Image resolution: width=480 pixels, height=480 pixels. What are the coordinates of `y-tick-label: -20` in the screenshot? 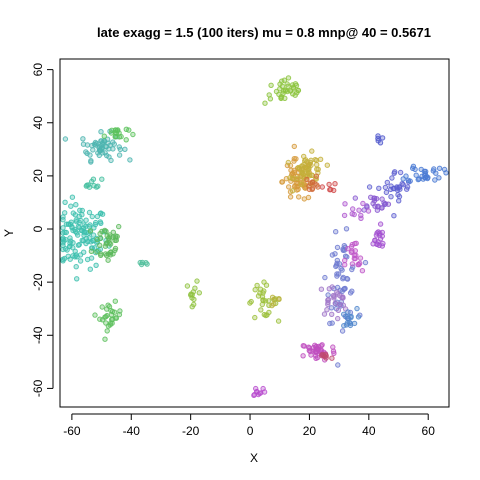 It's located at (38, 282).